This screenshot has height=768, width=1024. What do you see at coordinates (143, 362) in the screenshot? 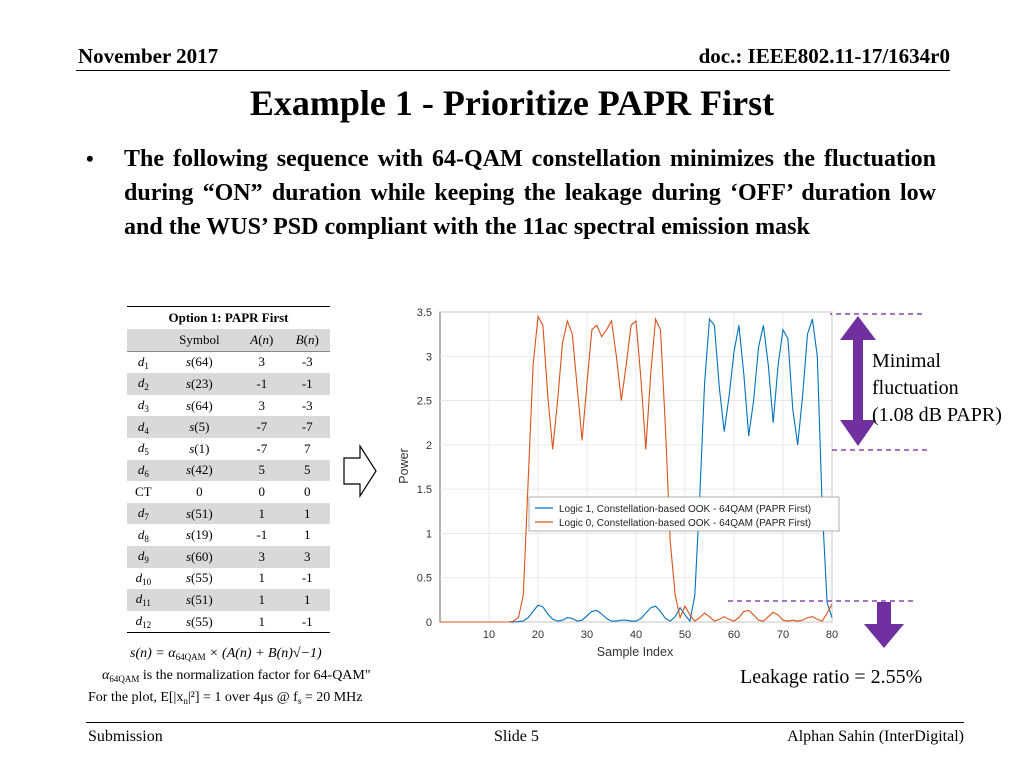
I see `row-label: d1` at bounding box center [143, 362].